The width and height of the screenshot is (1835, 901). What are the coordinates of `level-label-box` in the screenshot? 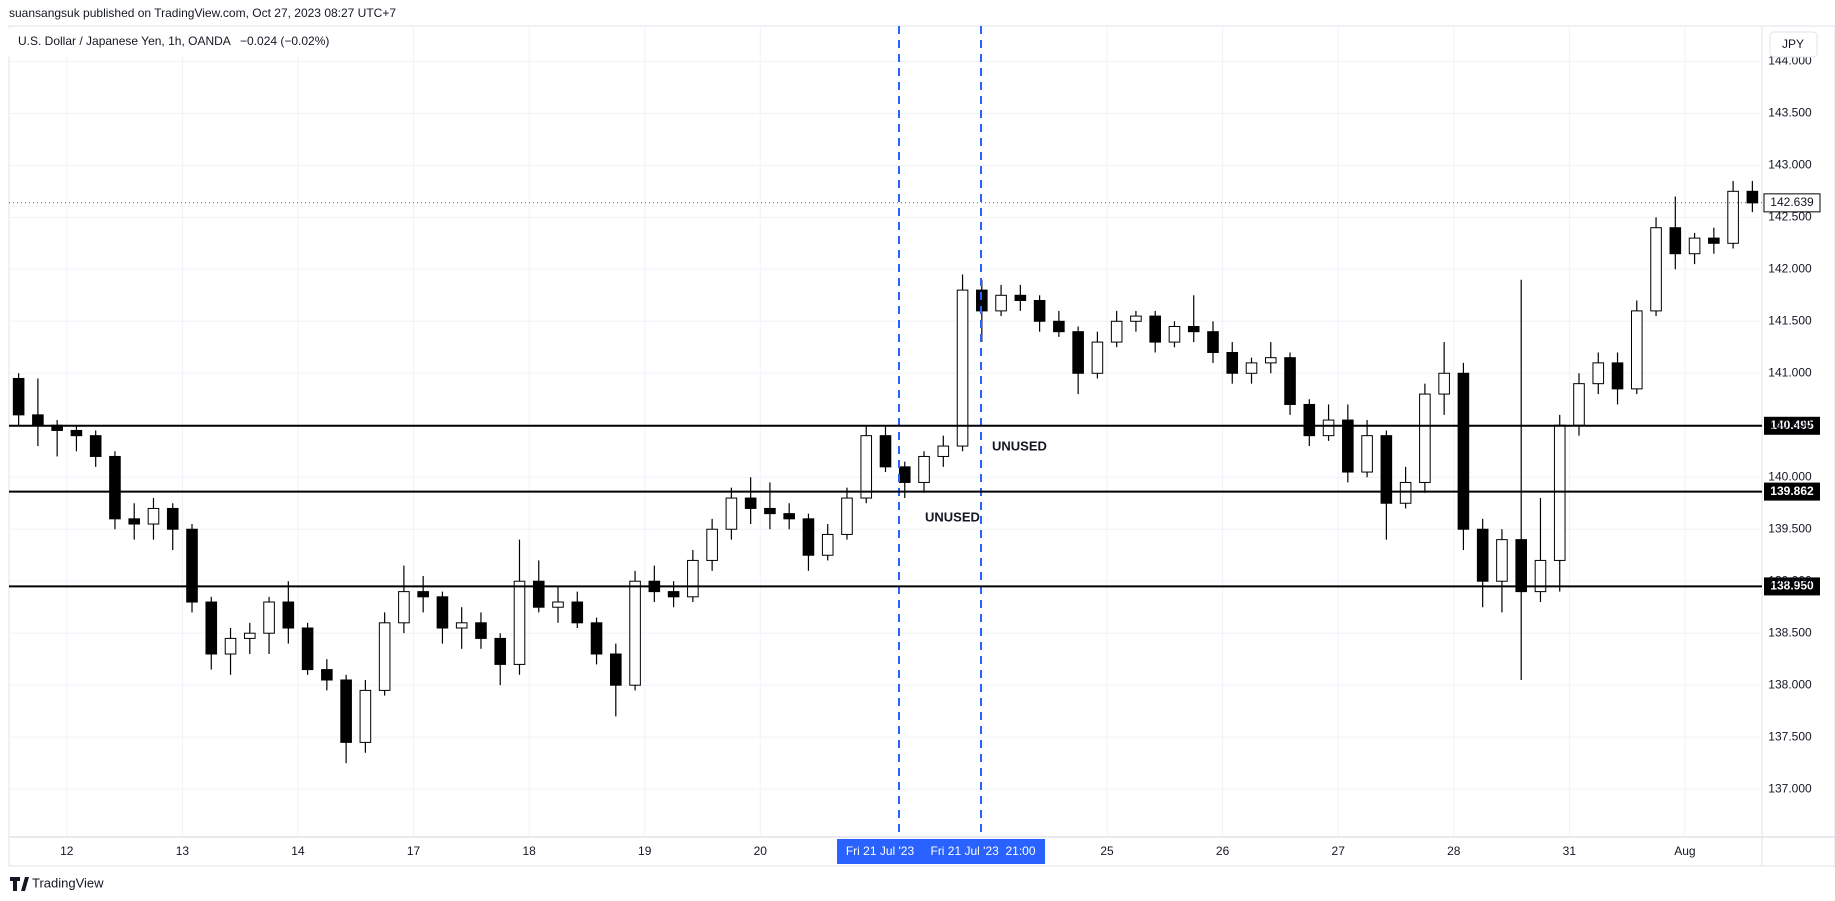 It's located at (1792, 491).